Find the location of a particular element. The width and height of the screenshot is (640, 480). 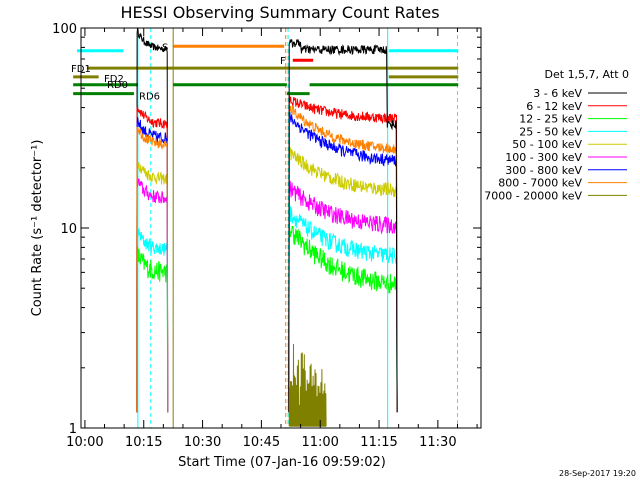

legend-label-6: 300 - 800 keV is located at coordinates (543, 170).